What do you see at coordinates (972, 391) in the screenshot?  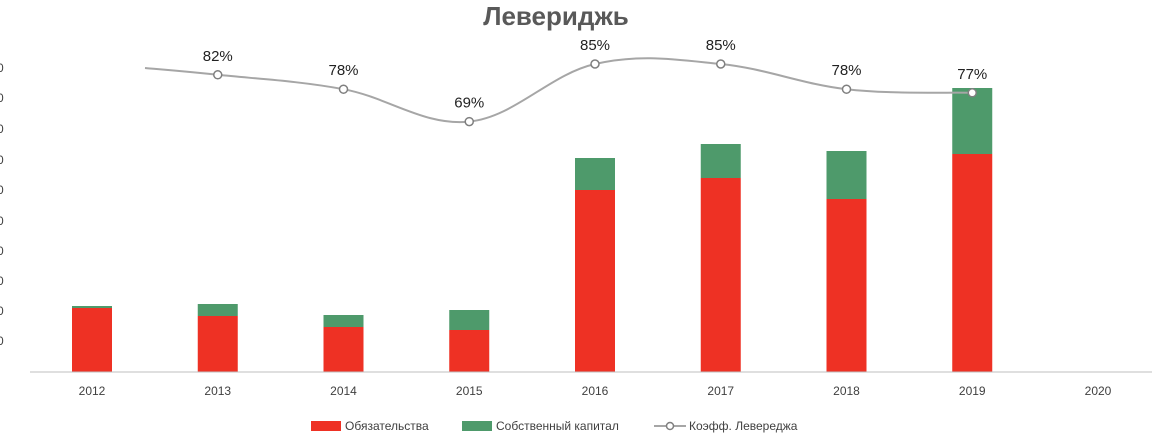 I see `x-tick-label: 2019` at bounding box center [972, 391].